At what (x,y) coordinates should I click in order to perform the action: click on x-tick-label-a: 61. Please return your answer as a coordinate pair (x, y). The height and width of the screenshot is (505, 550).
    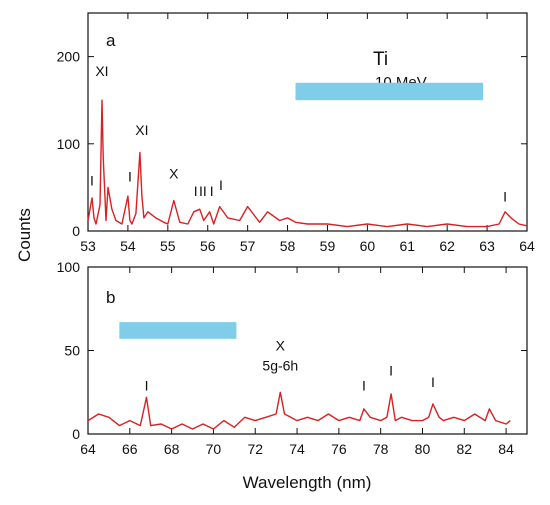
    Looking at the image, I should click on (407, 246).